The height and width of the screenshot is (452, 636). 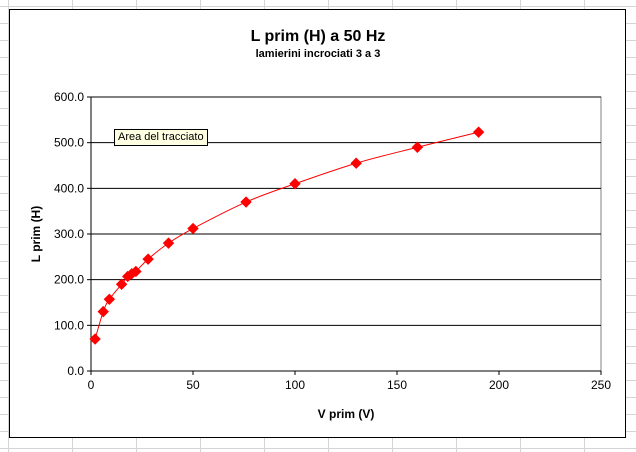 I want to click on y-tick-label: 0.0, so click(x=75, y=371).